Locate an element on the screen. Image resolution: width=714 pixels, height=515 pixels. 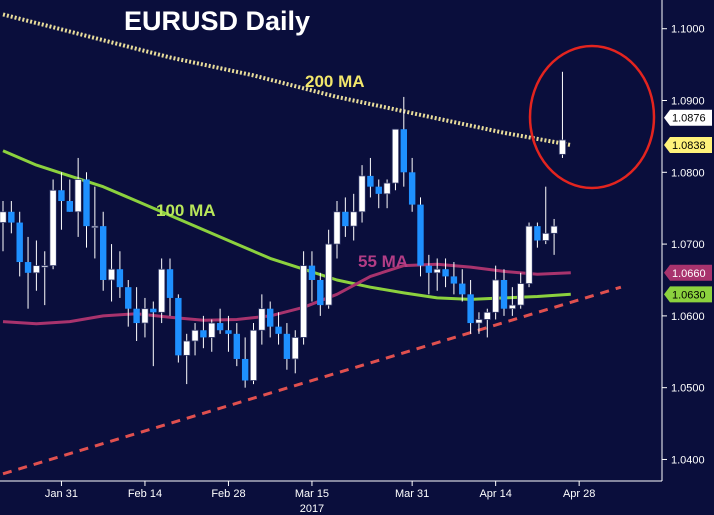
x-tick-label: Feb 28 is located at coordinates (228, 494).